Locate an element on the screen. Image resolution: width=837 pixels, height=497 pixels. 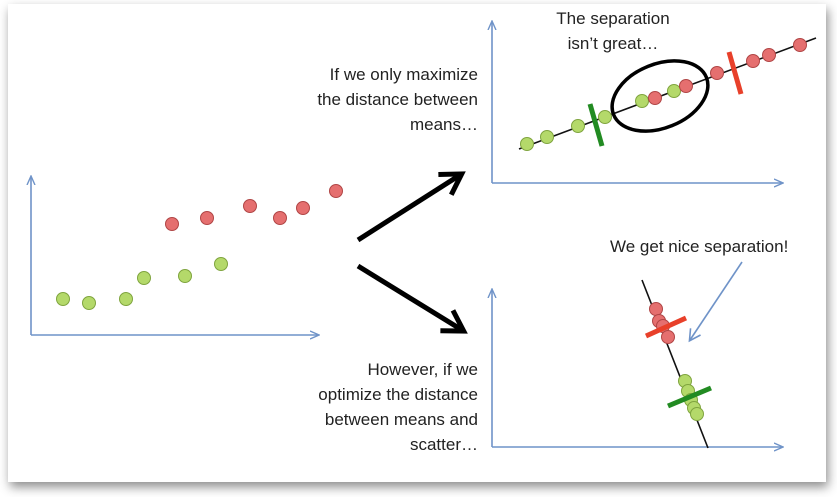
bottom-plot is located at coordinates (637, 354).